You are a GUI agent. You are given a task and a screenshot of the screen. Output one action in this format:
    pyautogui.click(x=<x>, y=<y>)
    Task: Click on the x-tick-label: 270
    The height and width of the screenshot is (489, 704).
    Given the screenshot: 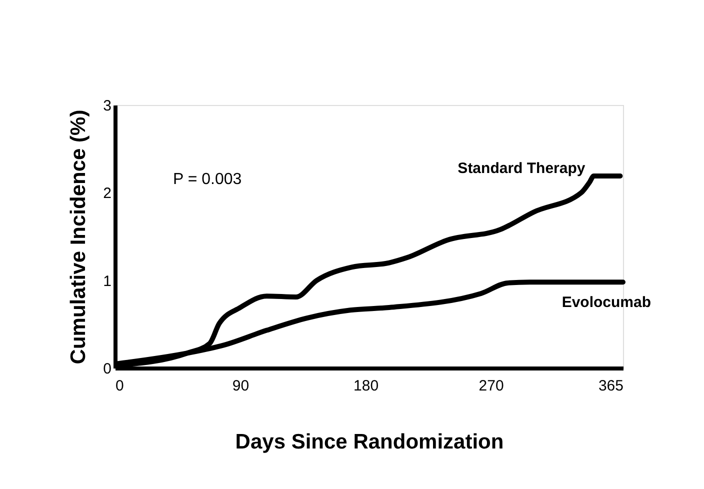 What is the action you would take?
    pyautogui.click(x=491, y=386)
    